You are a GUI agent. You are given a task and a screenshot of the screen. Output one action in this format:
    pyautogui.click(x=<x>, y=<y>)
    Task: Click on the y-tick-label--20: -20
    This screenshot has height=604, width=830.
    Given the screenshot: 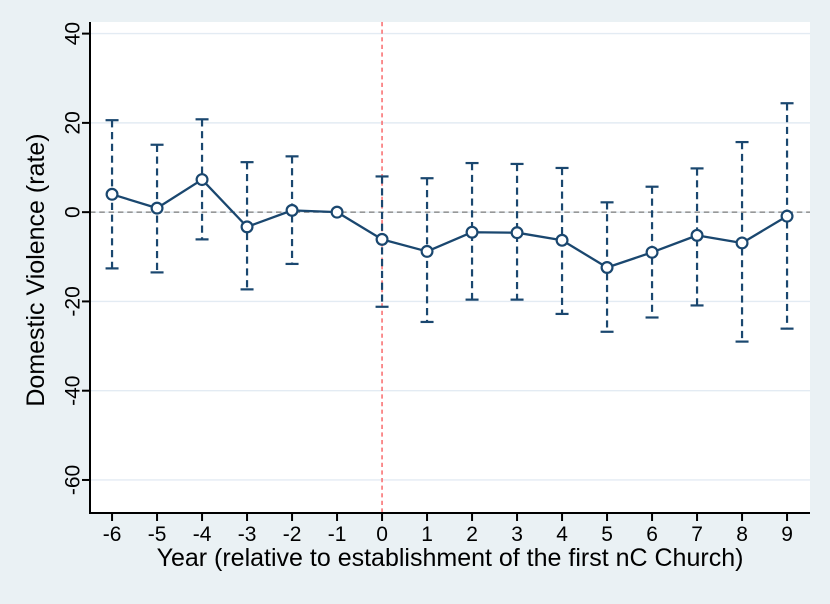 What is the action you would take?
    pyautogui.click(x=73, y=301)
    